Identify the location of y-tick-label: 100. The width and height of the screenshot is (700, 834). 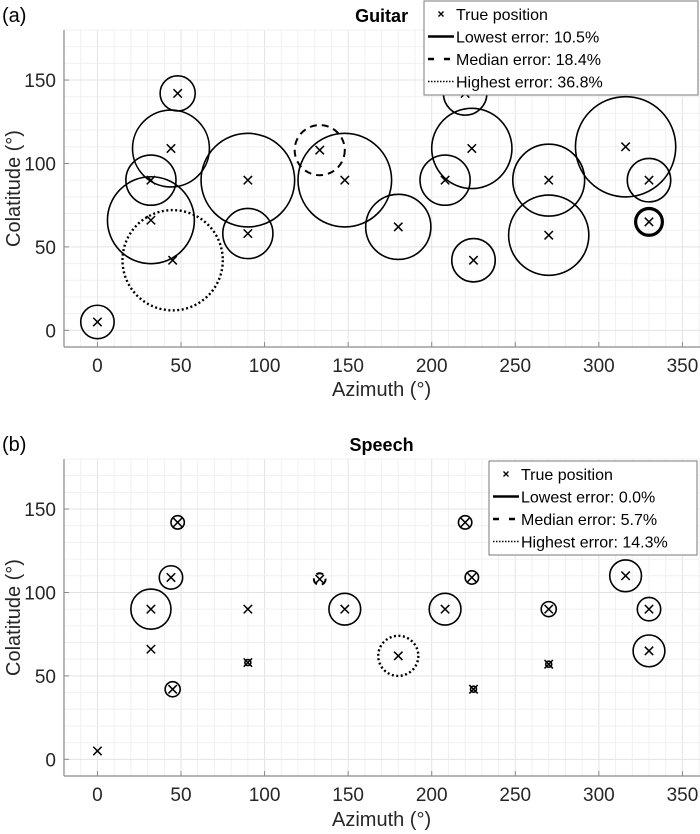
(40, 593).